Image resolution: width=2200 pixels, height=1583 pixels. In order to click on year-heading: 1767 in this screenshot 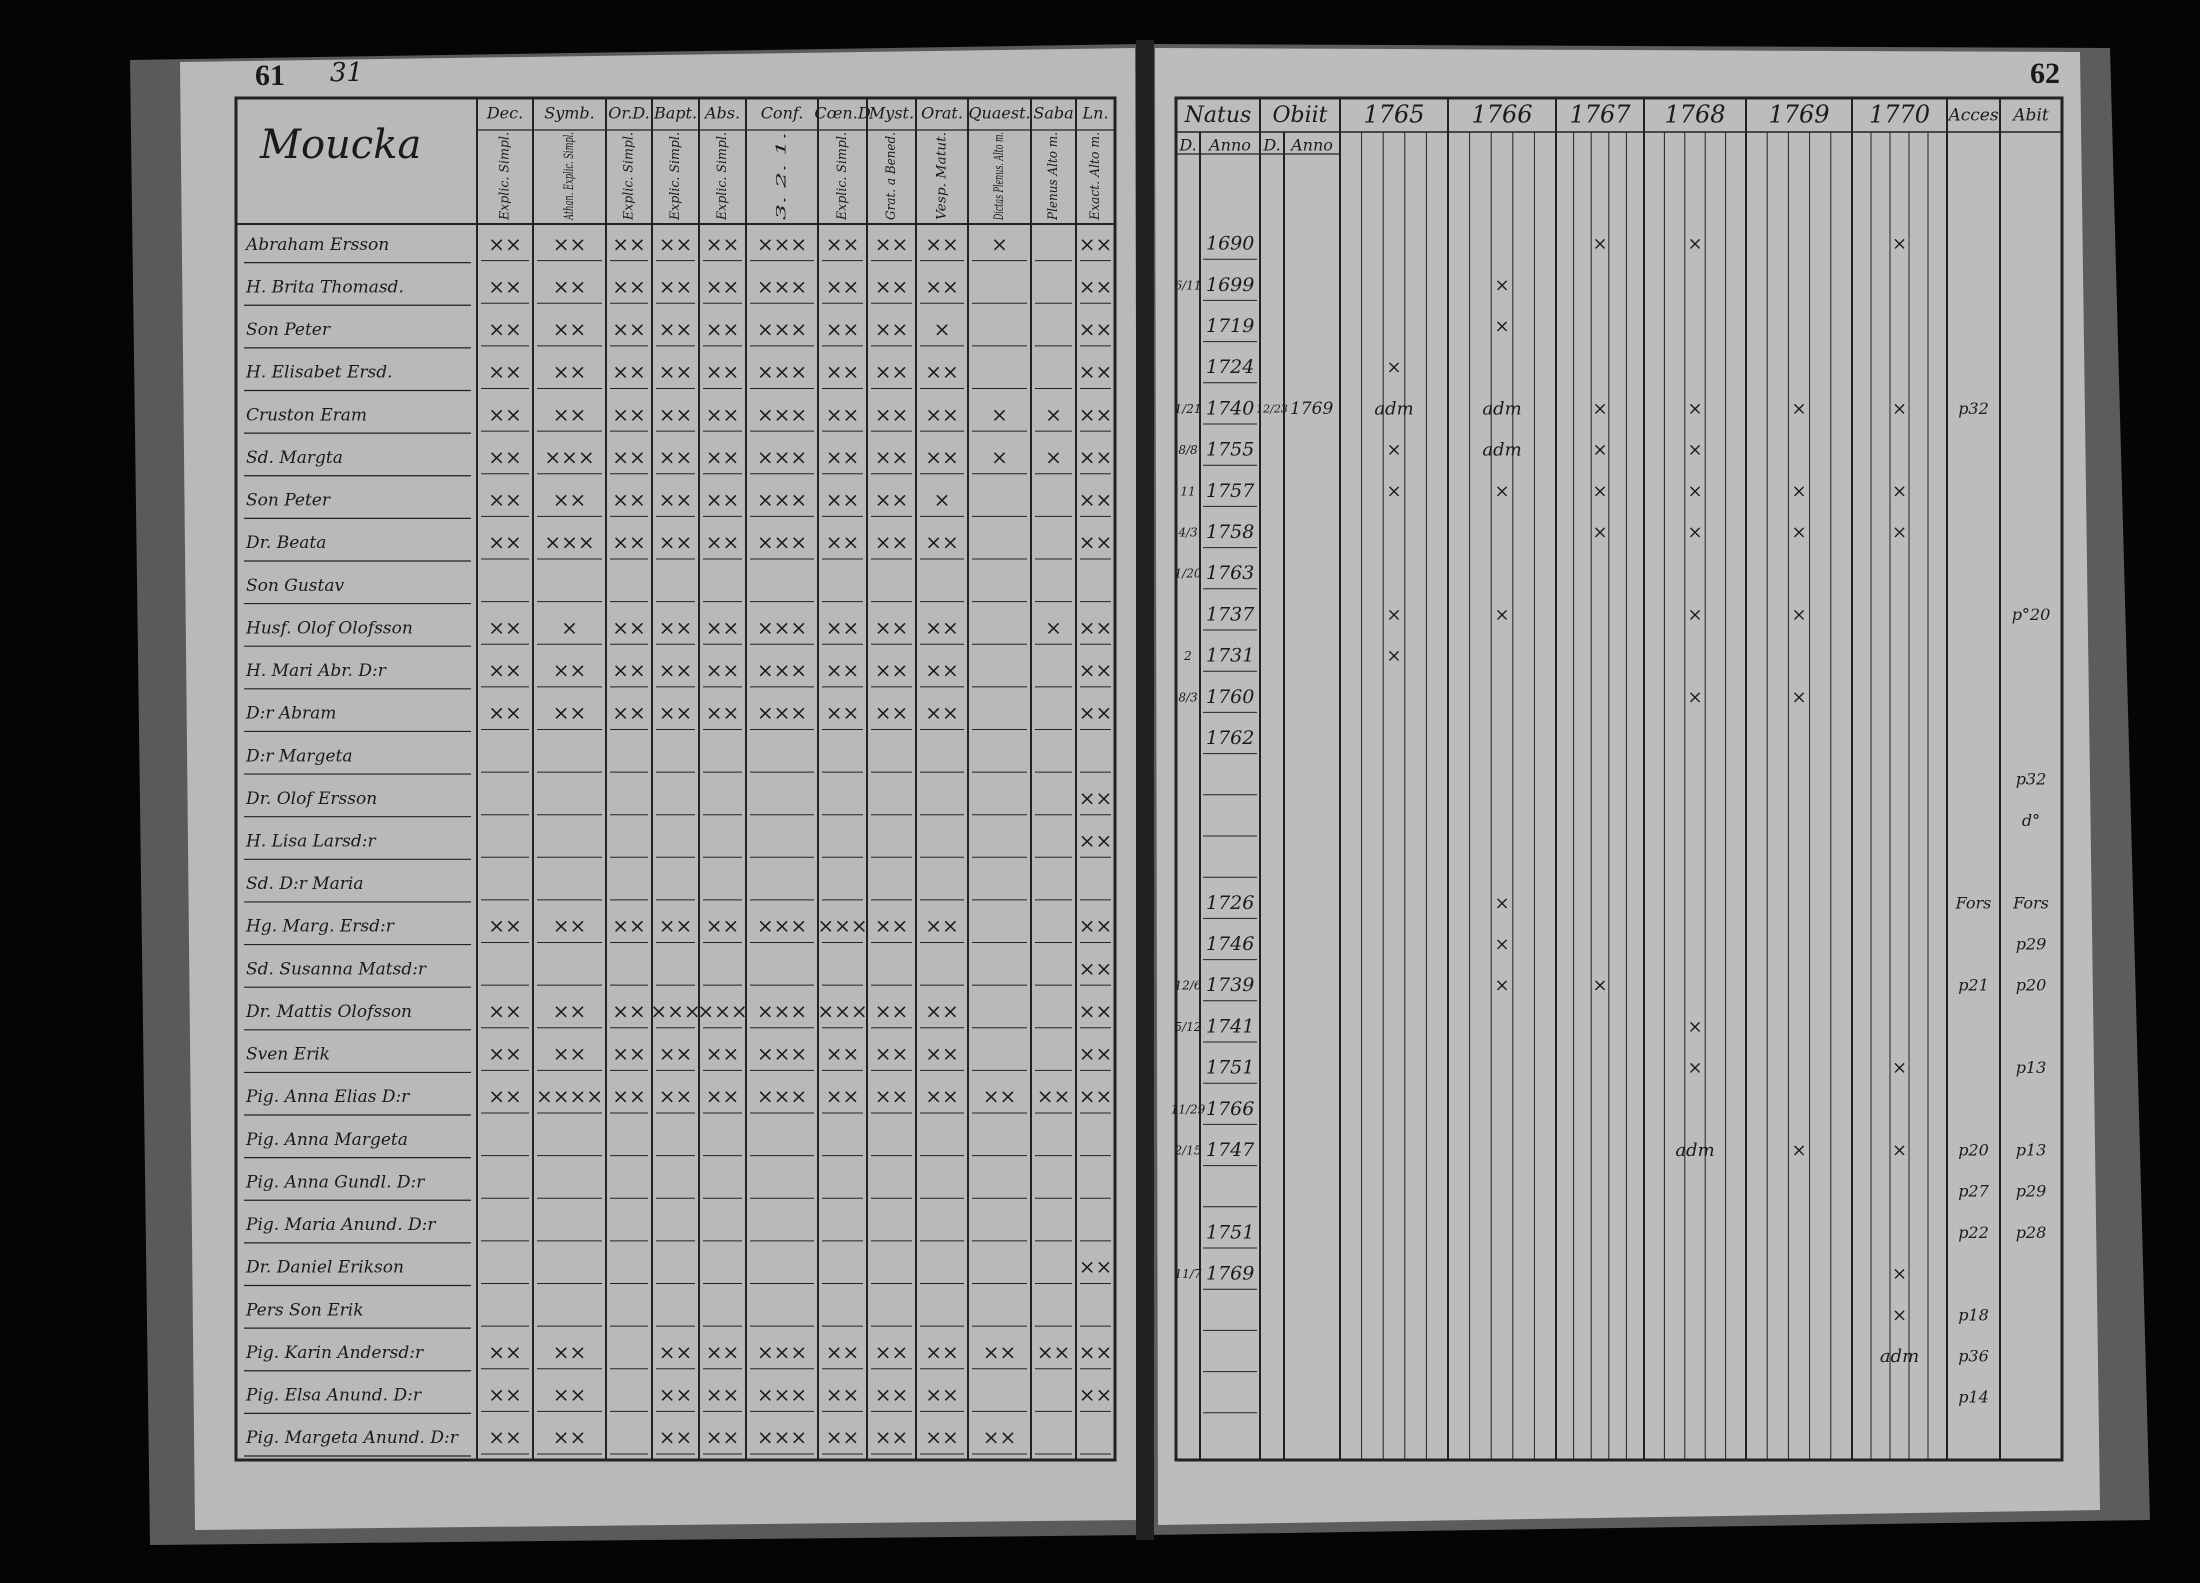, I will do `click(1600, 115)`.